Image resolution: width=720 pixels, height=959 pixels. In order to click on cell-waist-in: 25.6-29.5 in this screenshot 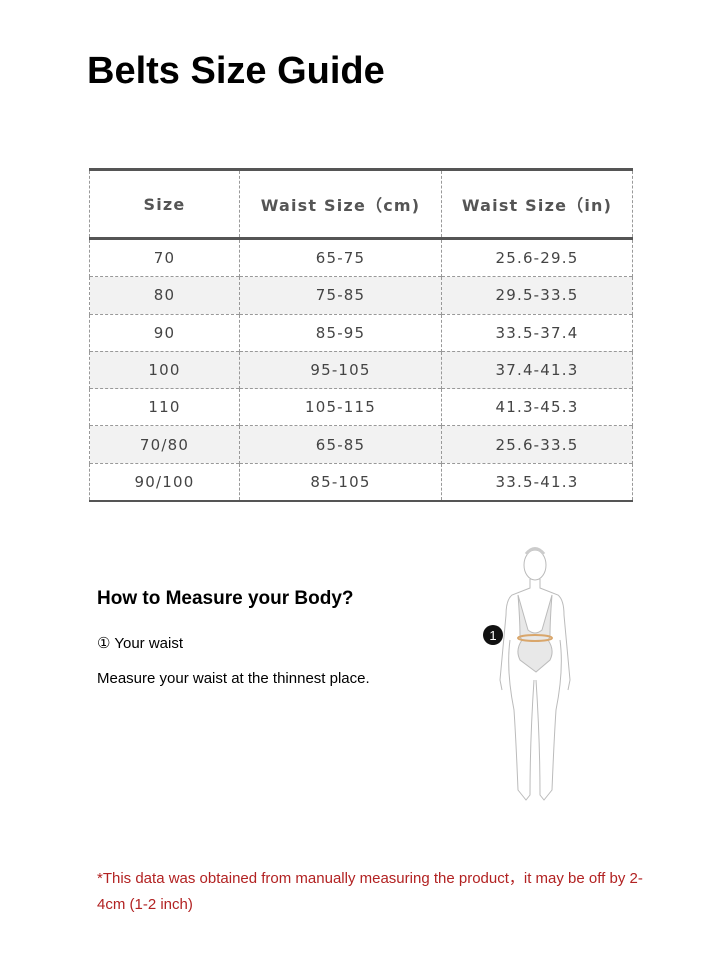, I will do `click(537, 257)`.